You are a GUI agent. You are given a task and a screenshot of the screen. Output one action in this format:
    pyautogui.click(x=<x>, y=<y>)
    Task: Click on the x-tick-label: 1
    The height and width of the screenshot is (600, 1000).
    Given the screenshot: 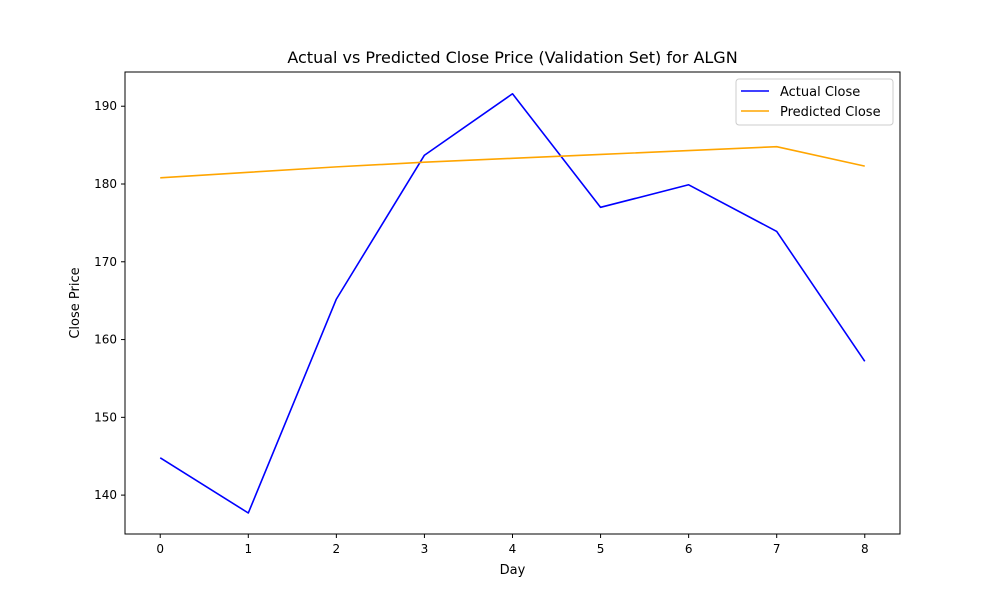 What is the action you would take?
    pyautogui.click(x=248, y=549)
    